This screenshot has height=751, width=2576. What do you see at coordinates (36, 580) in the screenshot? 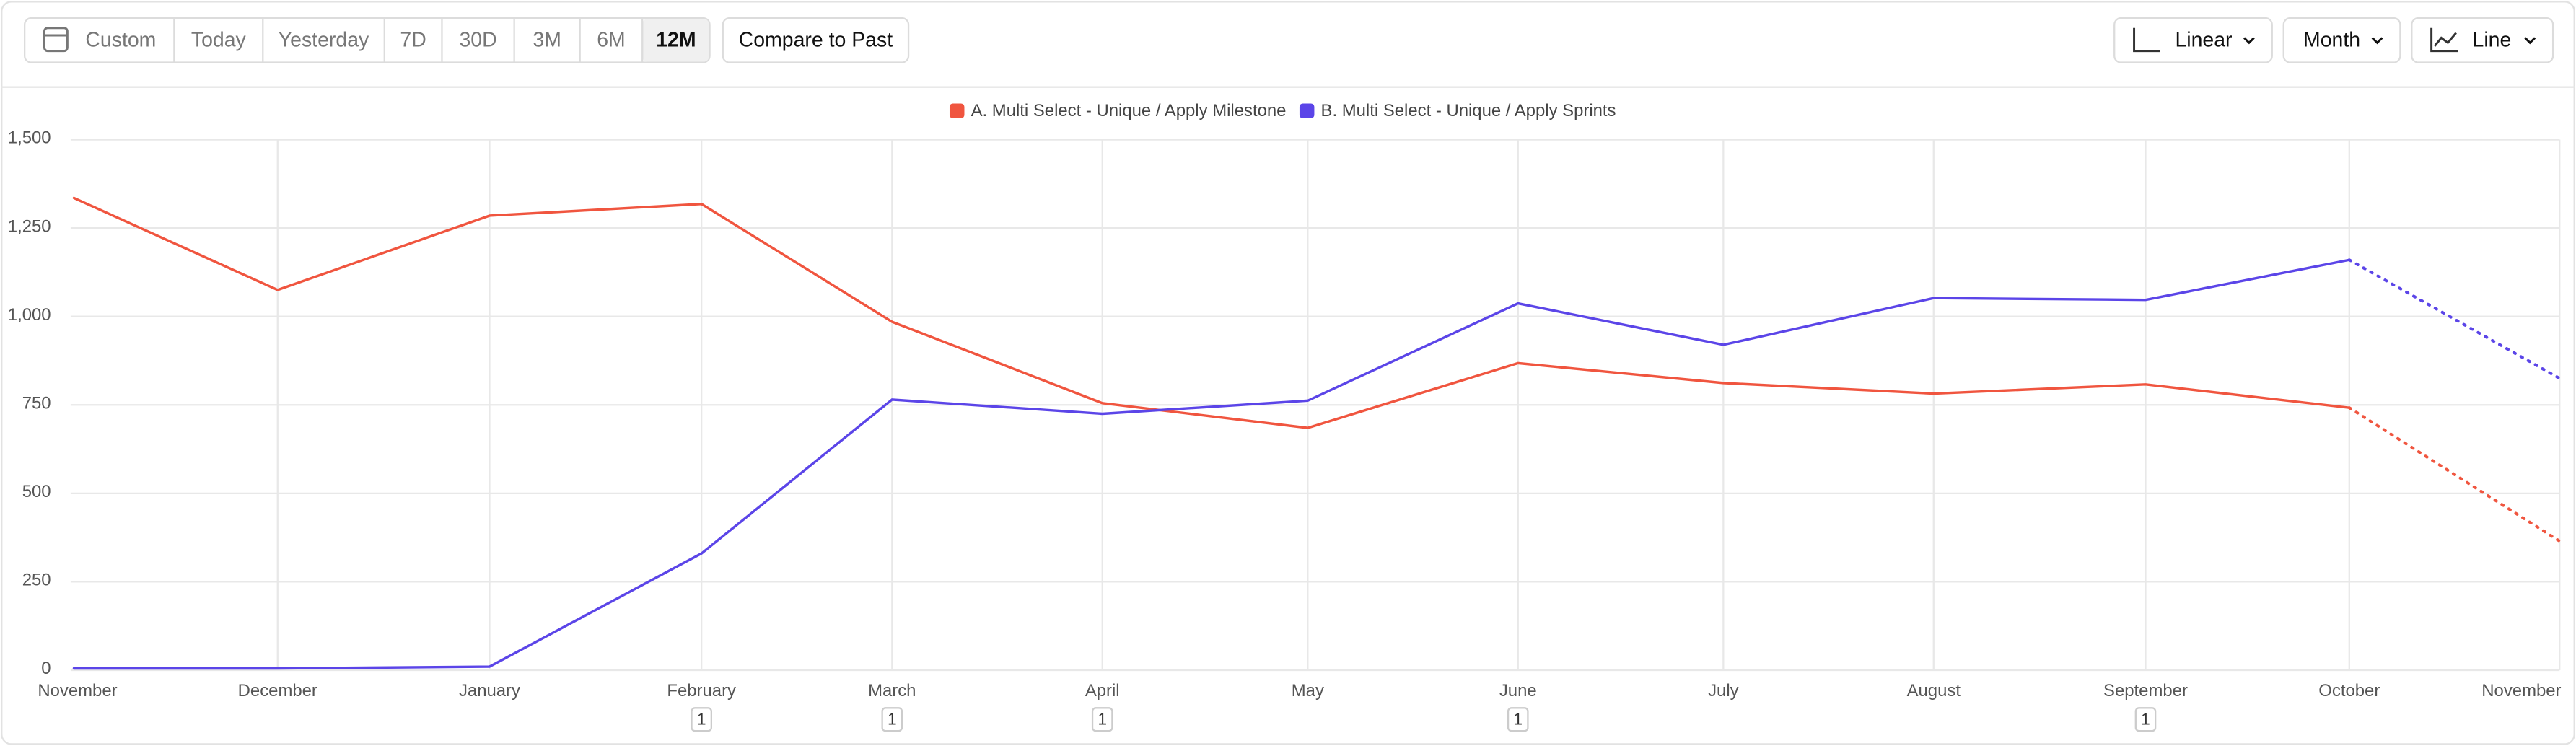
I see `y-tick-label: 250` at bounding box center [36, 580].